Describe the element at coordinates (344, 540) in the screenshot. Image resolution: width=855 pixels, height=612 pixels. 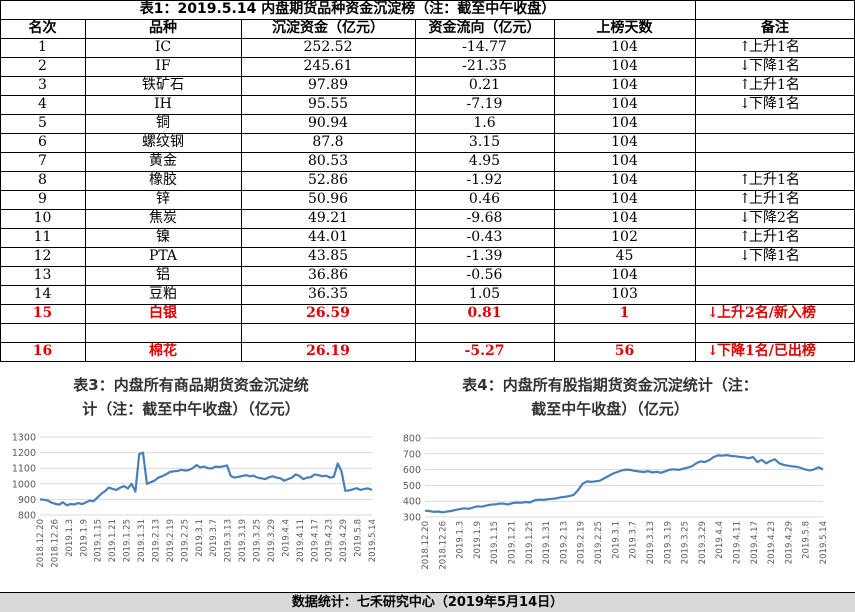
I see `x-tick-label: 2019.4.29` at that location.